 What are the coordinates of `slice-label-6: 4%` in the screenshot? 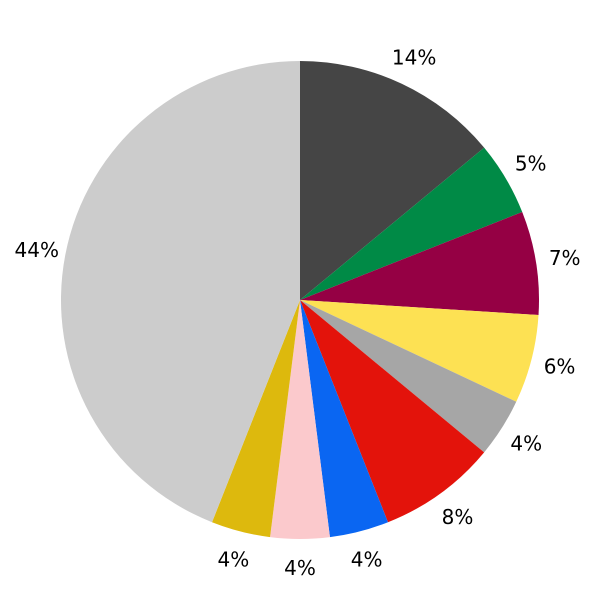 It's located at (367, 560).